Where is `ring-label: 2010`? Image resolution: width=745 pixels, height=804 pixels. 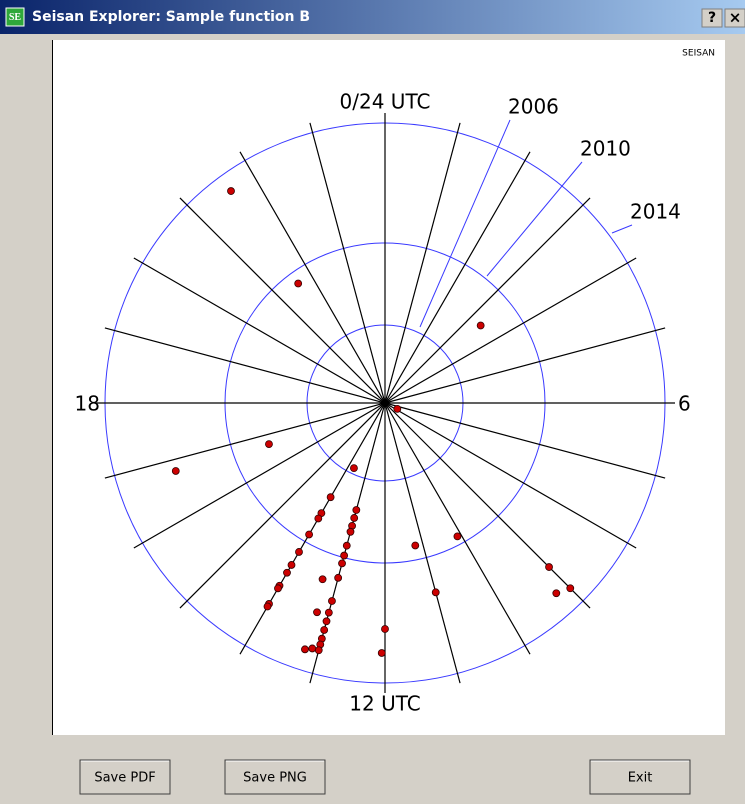 ring-label: 2010 is located at coordinates (605, 149).